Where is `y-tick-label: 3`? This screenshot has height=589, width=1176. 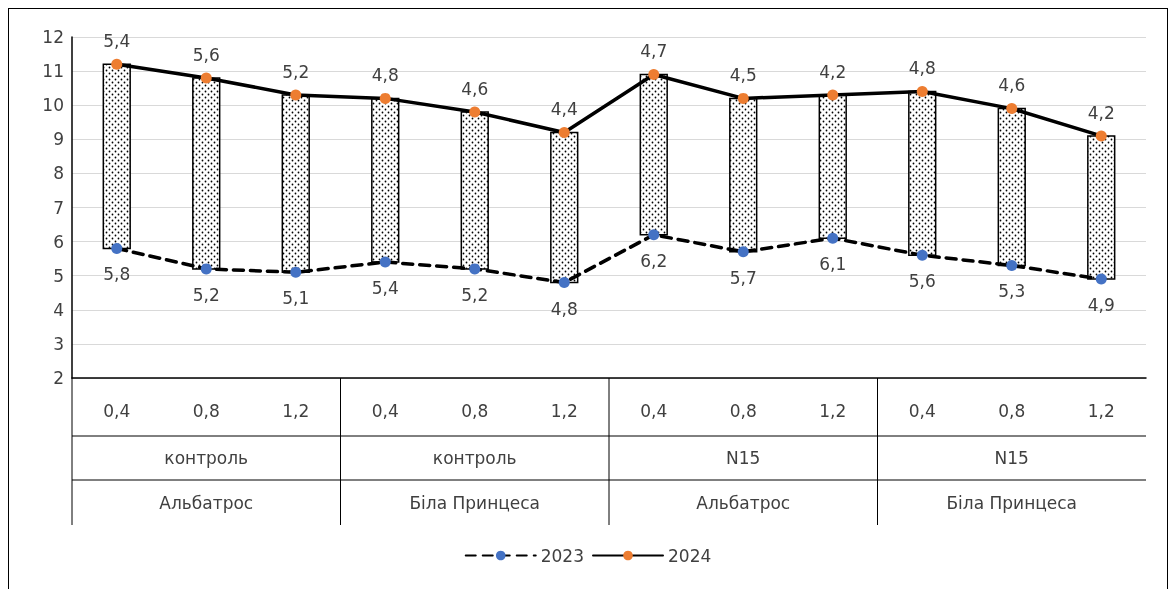
y-tick-label: 3 is located at coordinates (58, 343).